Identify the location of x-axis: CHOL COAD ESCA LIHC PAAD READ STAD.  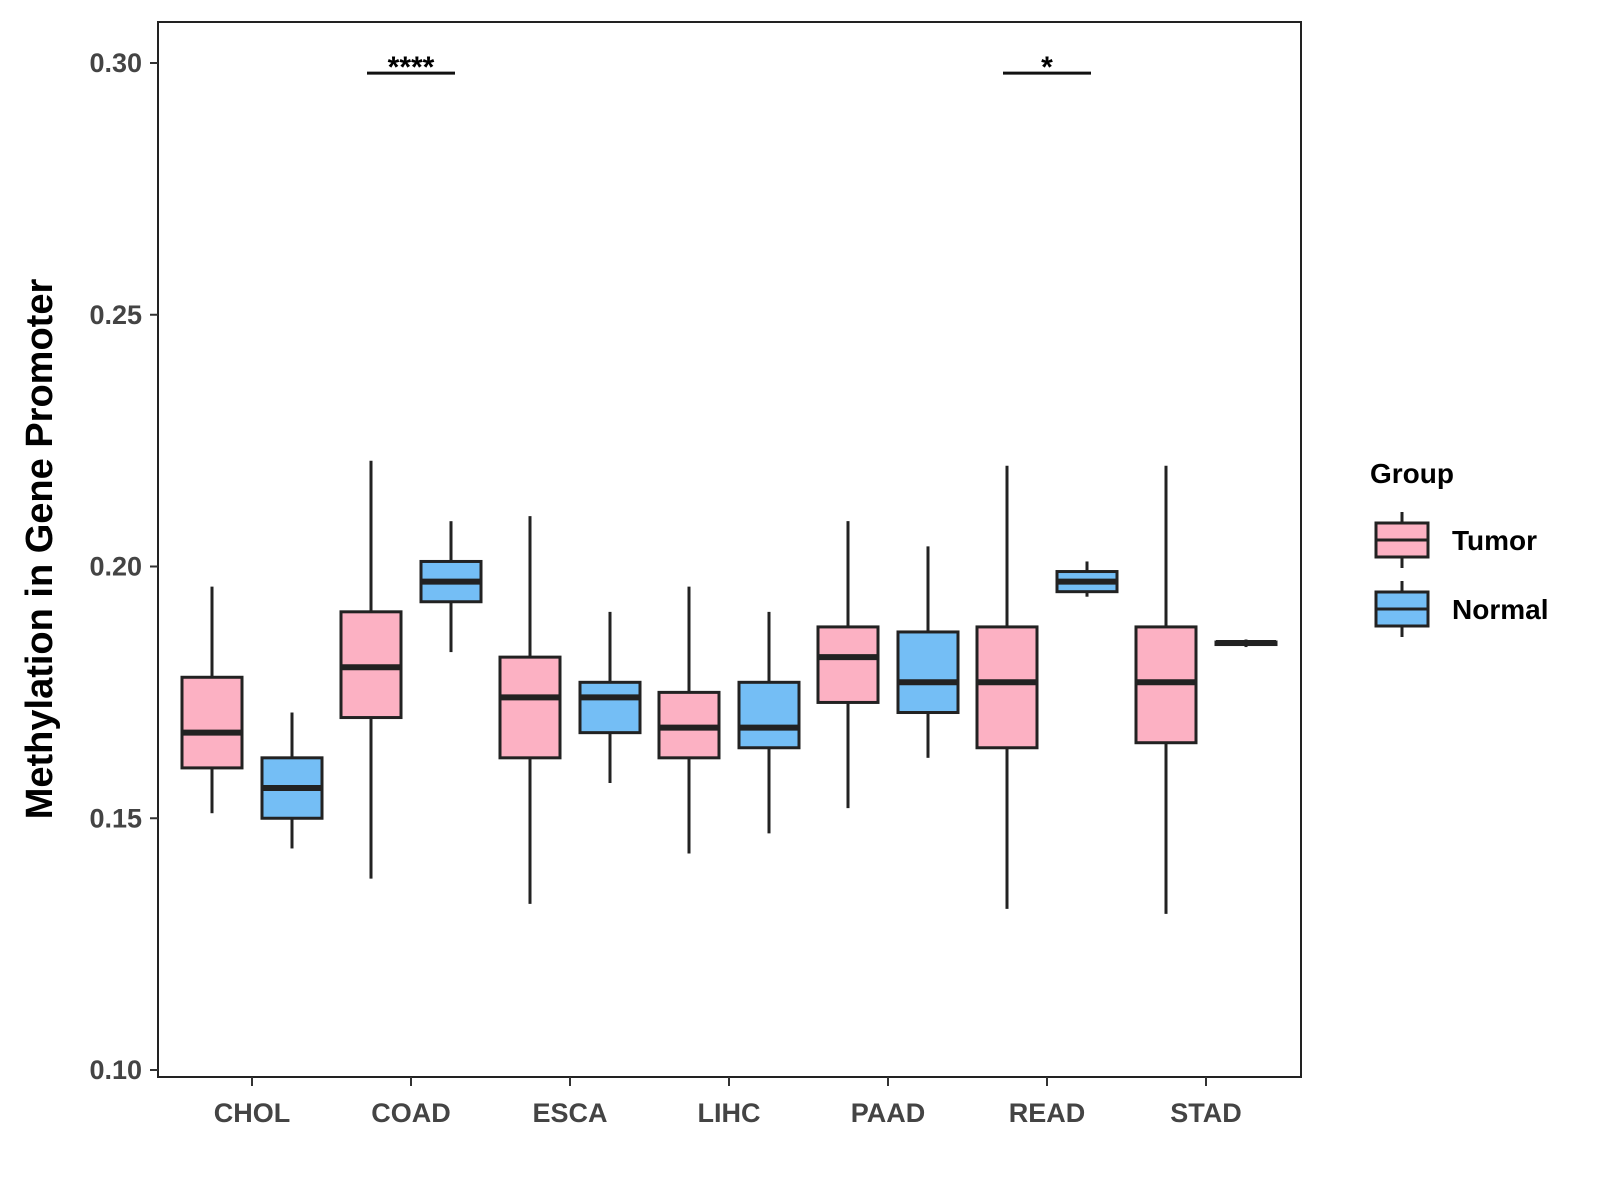
(728, 1102).